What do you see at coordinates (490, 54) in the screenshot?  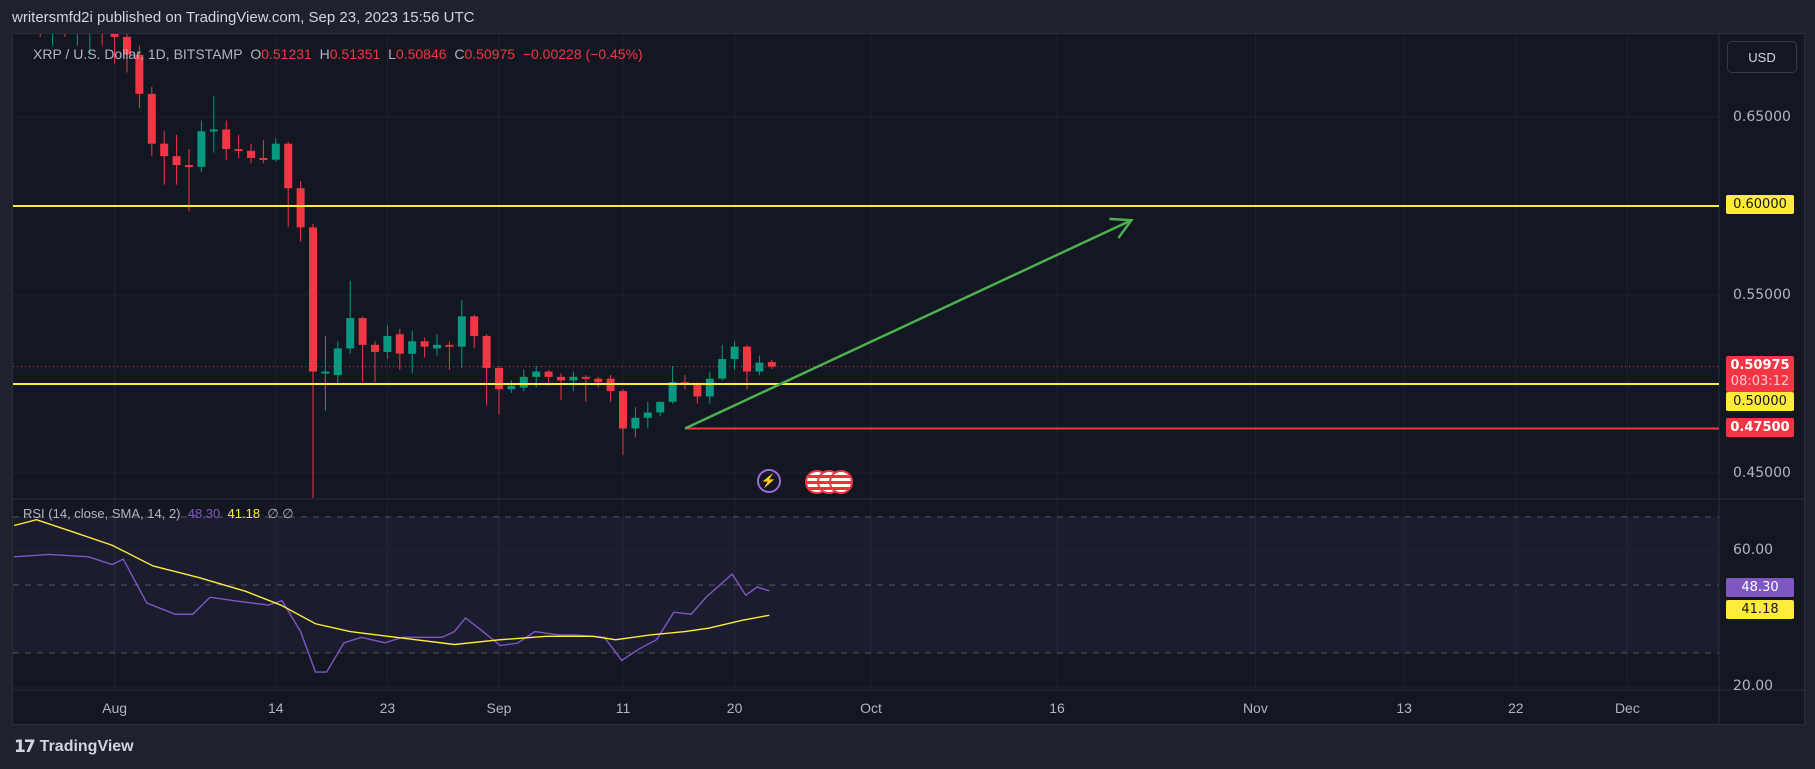 I see `close-value: 0.50975` at bounding box center [490, 54].